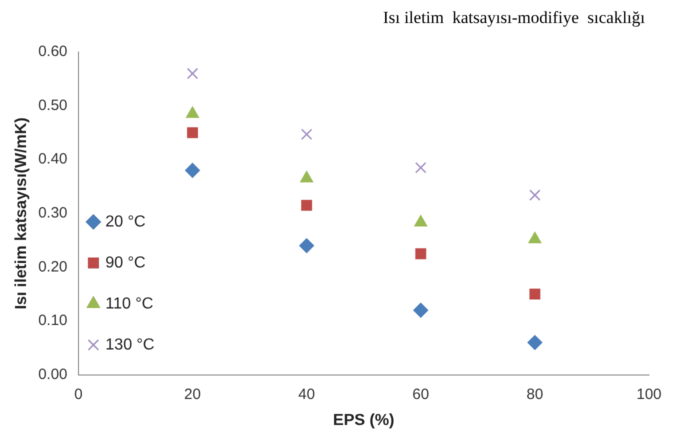 Image resolution: width=675 pixels, height=440 pixels. I want to click on y-tick-label: 0.00, so click(53, 374).